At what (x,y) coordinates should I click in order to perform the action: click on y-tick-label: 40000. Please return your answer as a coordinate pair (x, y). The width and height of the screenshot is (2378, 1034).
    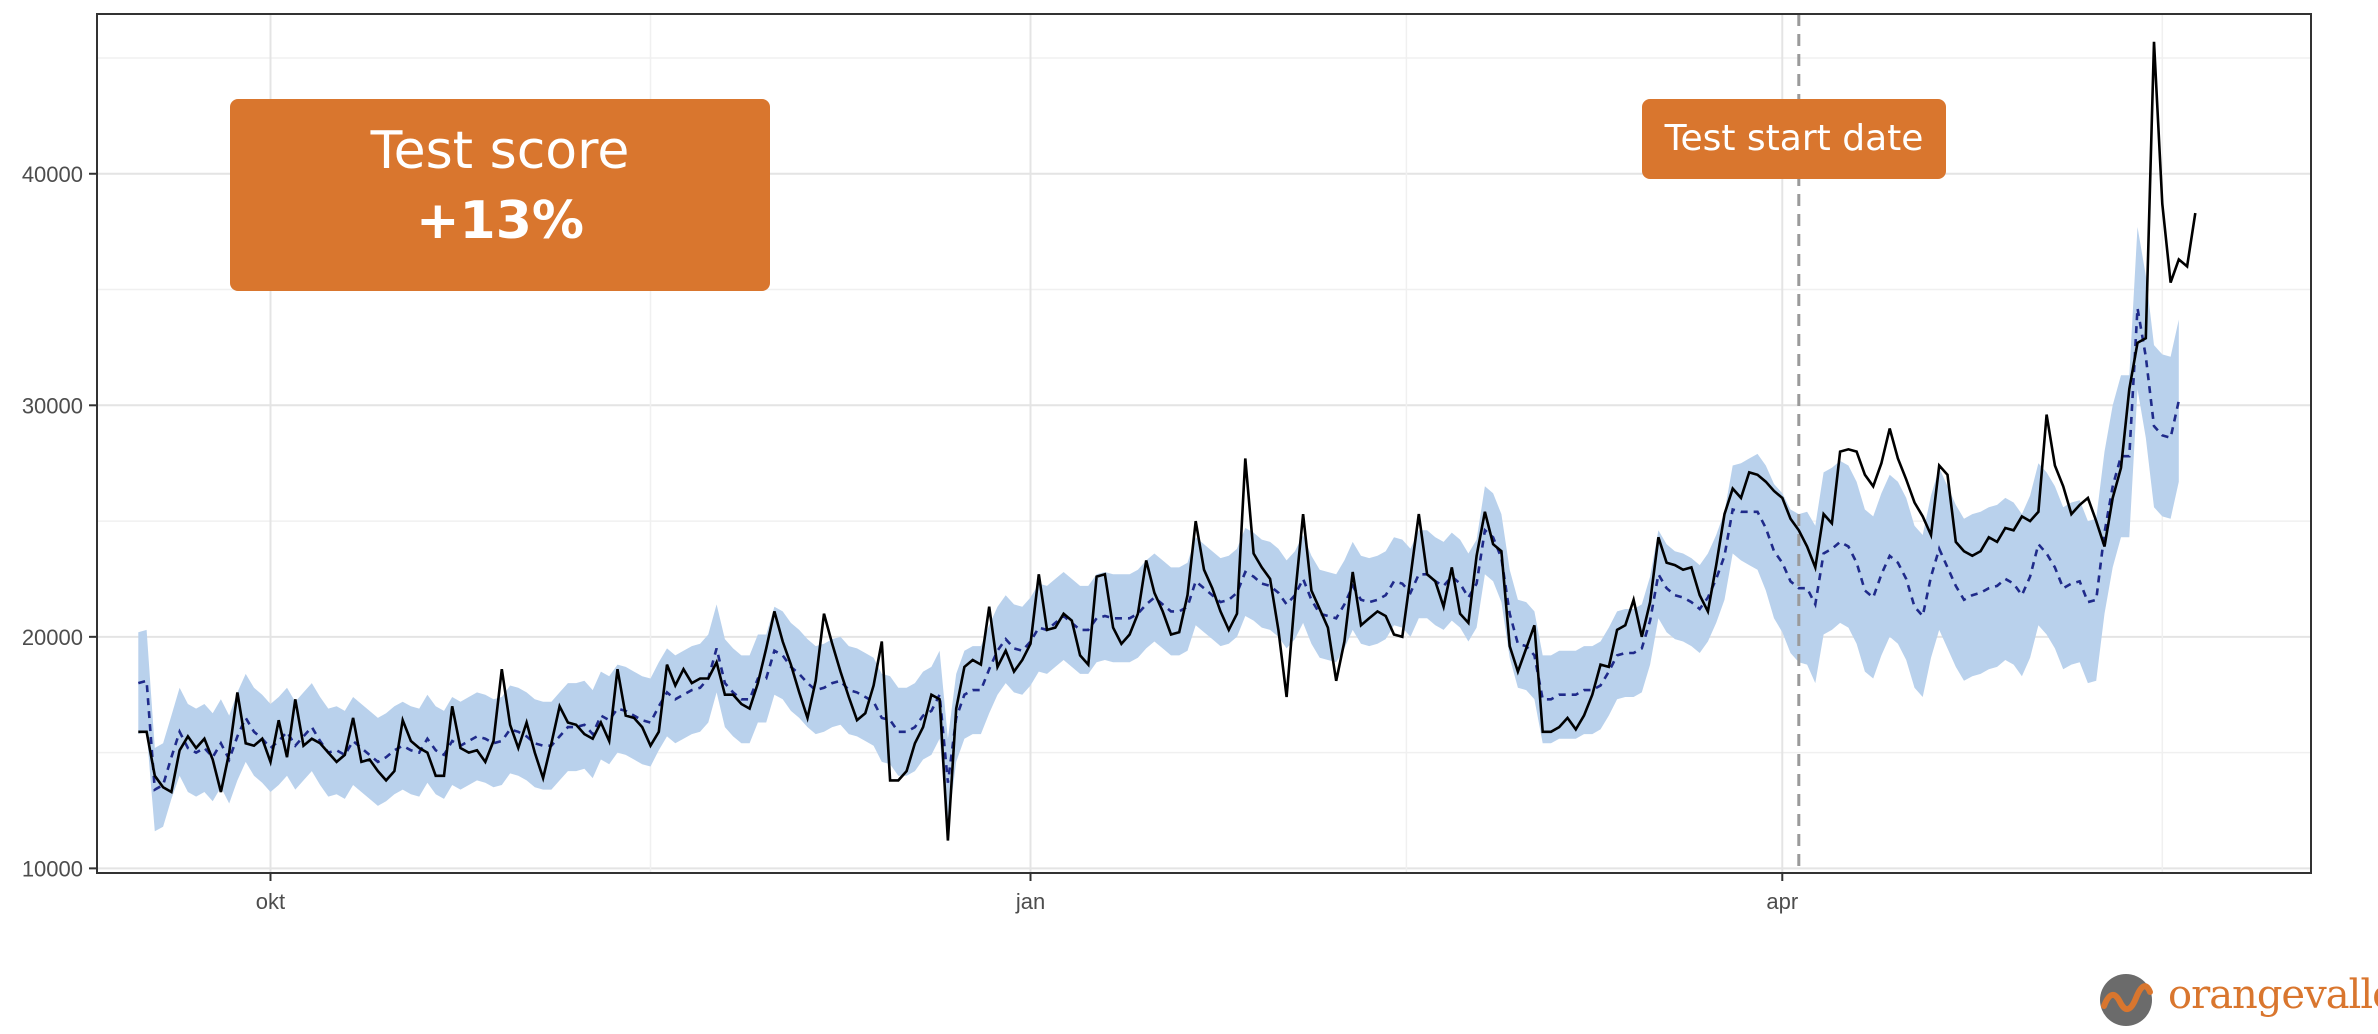
    Looking at the image, I should click on (52, 174).